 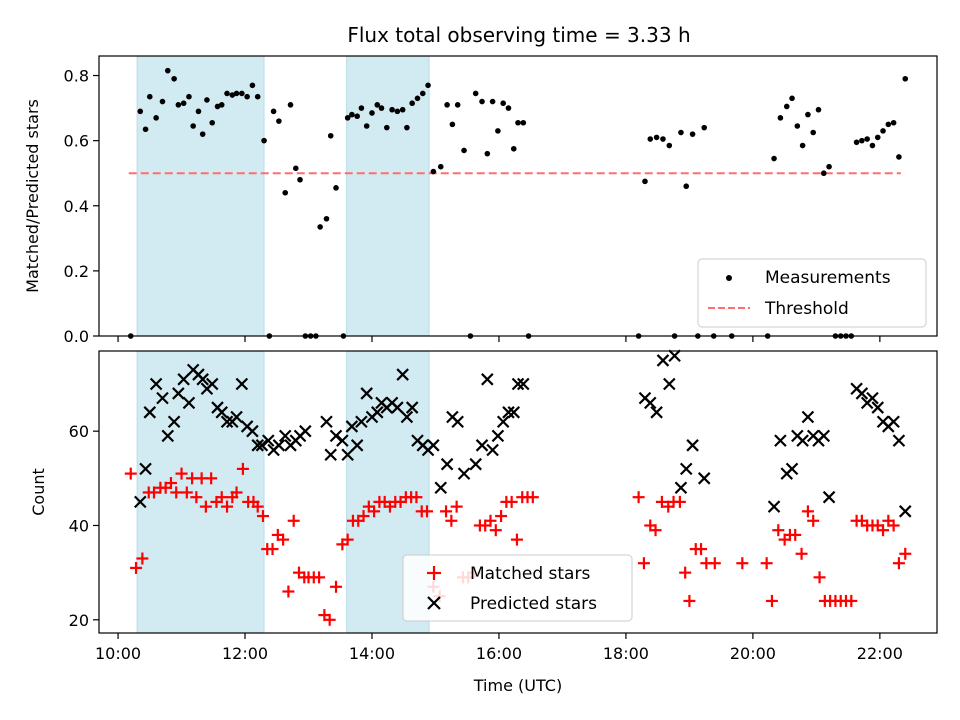 I want to click on y-tick-label: 0.6, so click(x=76, y=141).